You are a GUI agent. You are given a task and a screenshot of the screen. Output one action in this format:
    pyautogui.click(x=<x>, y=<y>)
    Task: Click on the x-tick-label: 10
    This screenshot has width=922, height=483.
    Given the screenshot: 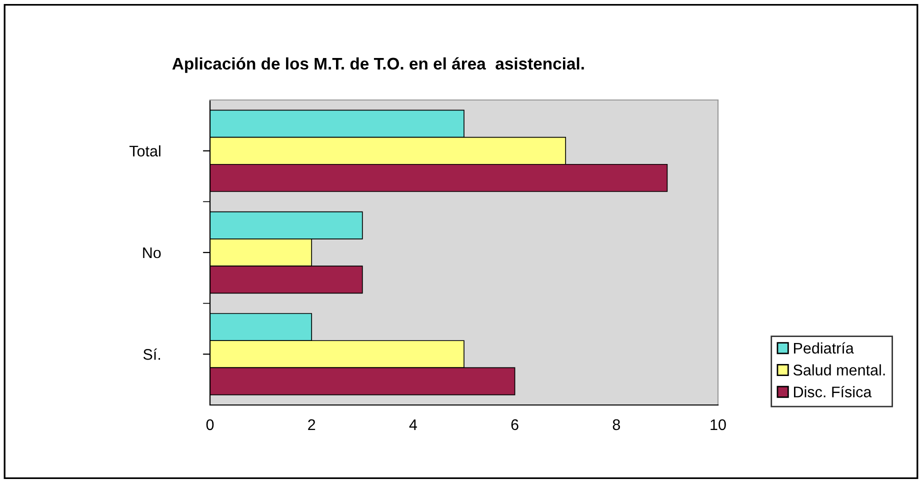 What is the action you would take?
    pyautogui.click(x=718, y=424)
    